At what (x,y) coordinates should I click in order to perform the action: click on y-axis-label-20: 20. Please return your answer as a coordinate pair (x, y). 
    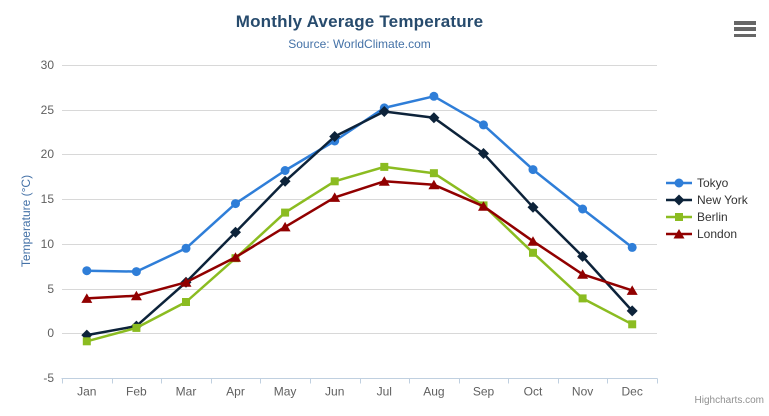
    Looking at the image, I should click on (48, 154).